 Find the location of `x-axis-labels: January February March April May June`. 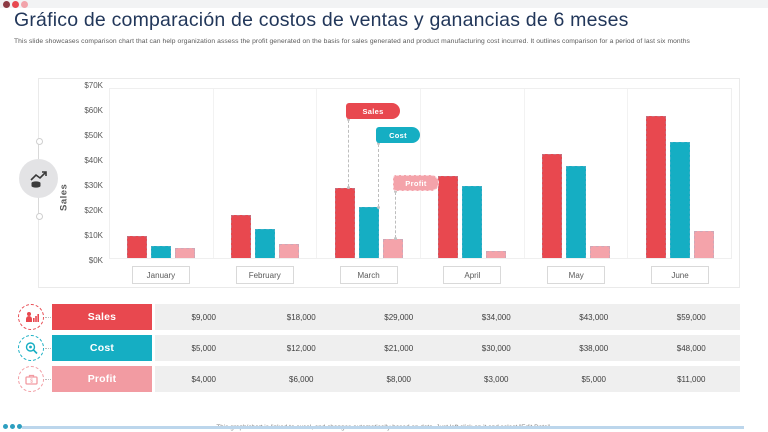

x-axis-labels: January February March April May June is located at coordinates (420, 275).